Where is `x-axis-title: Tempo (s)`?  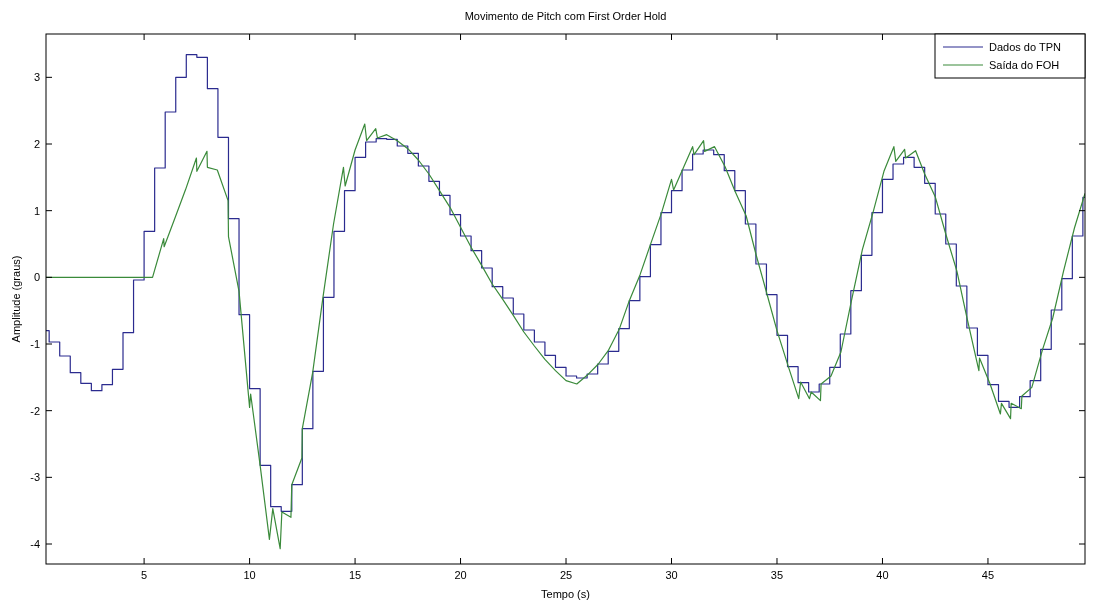
x-axis-title: Tempo (s) is located at coordinates (565, 594).